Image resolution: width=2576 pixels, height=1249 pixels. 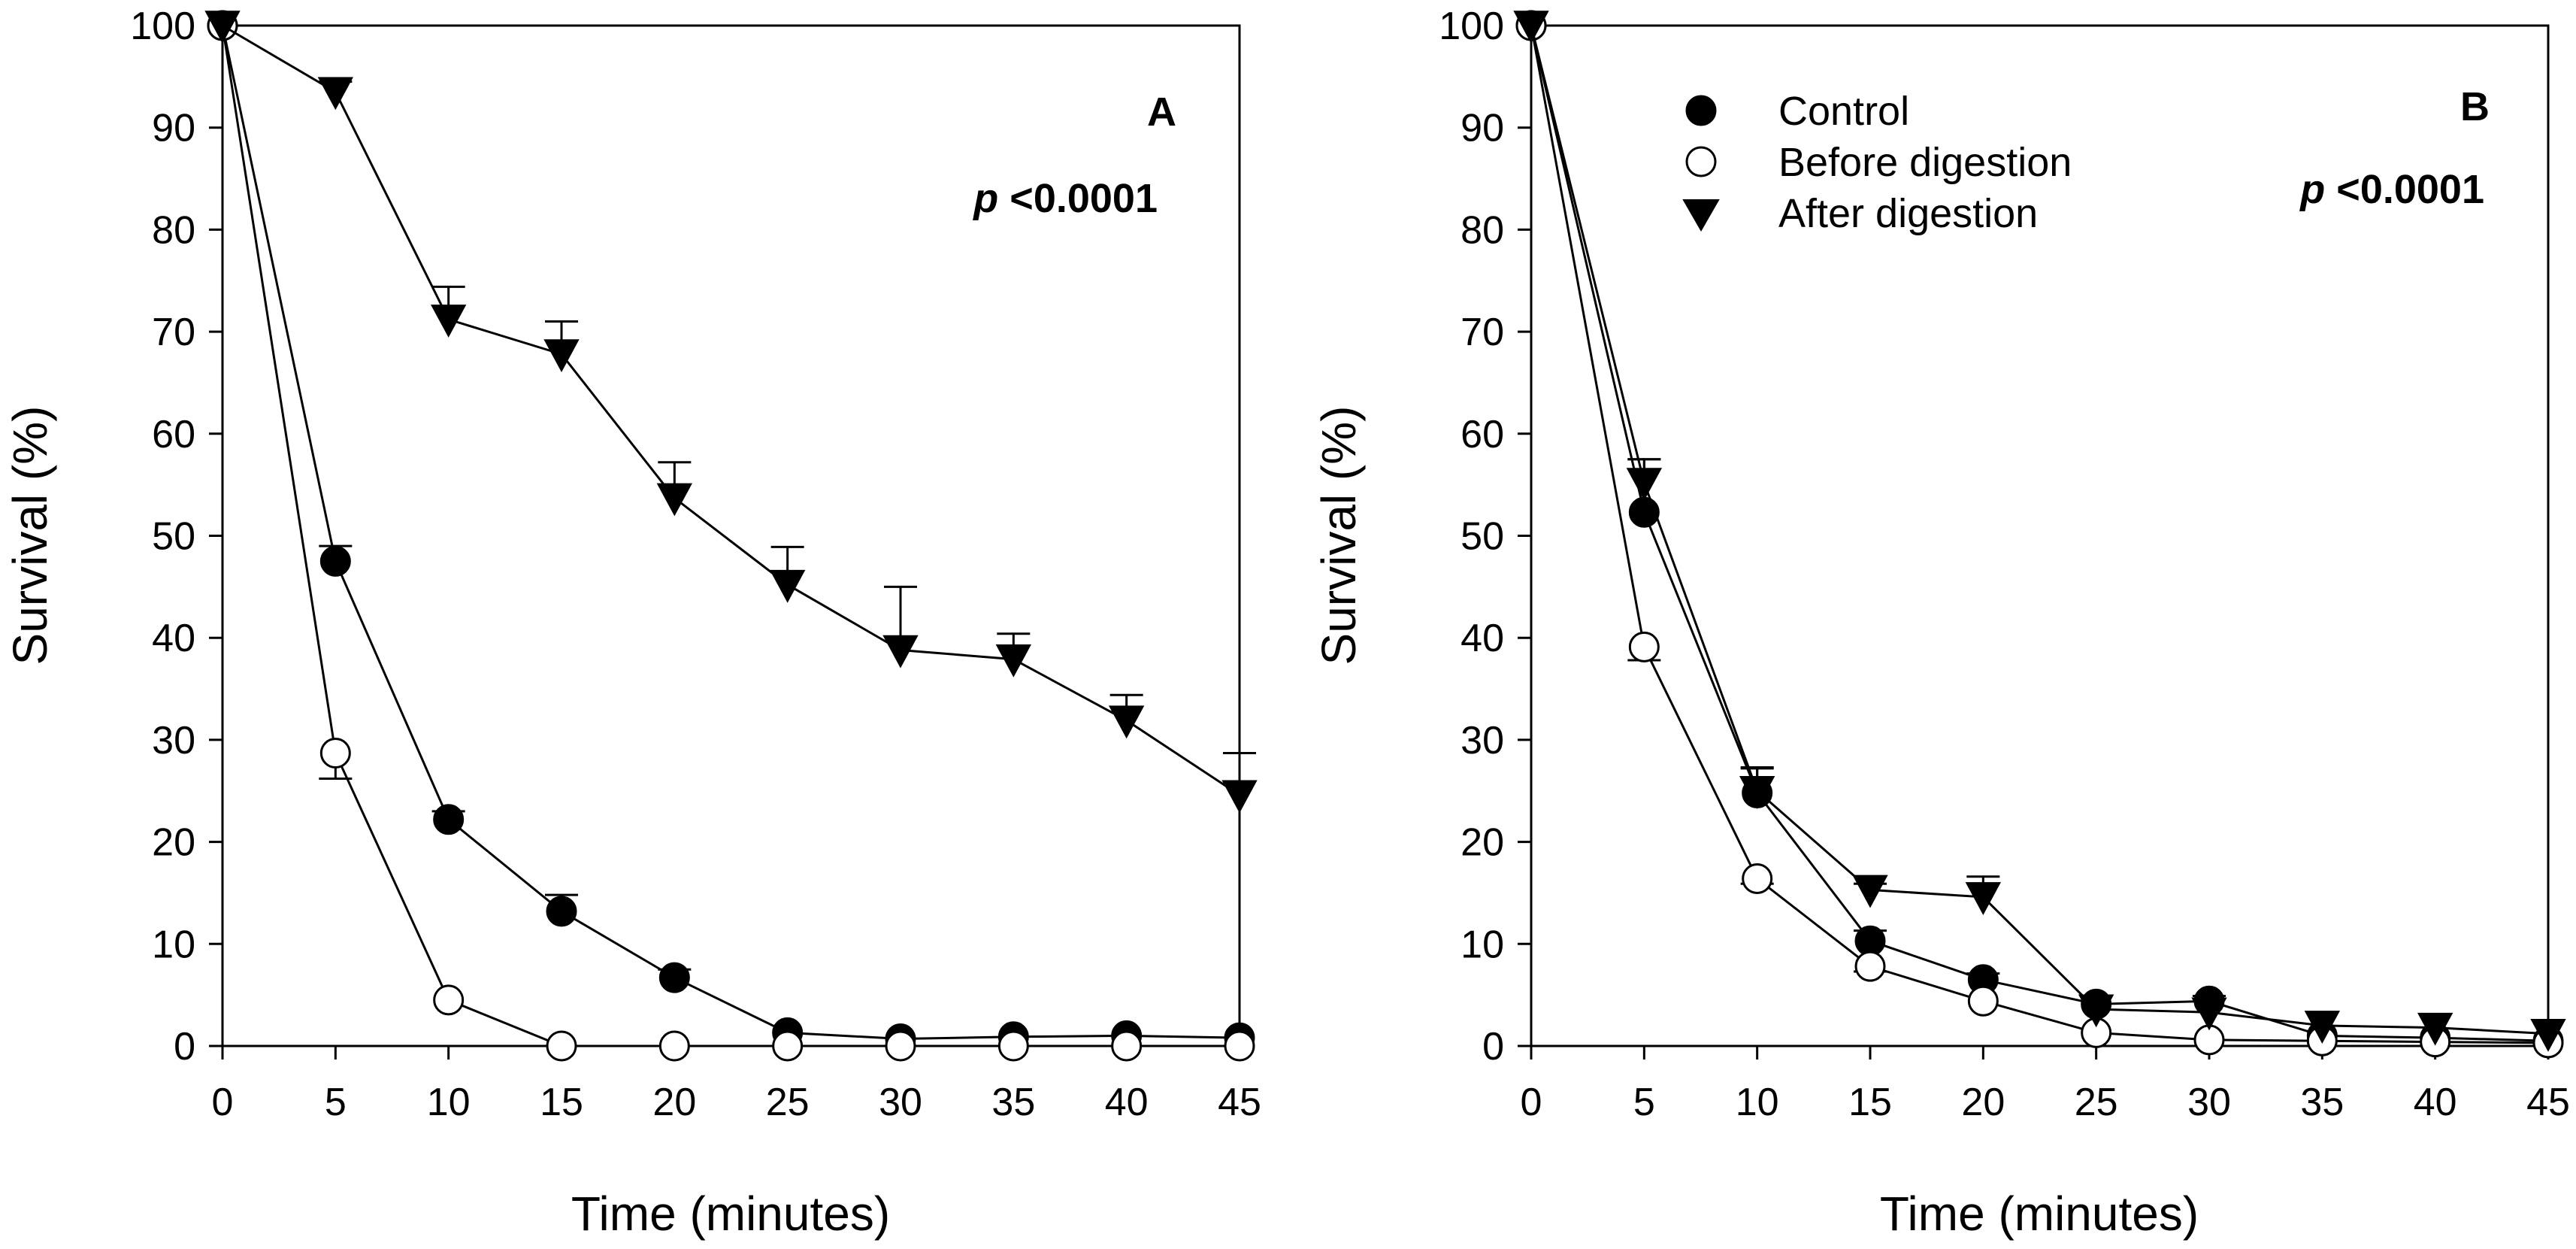 I want to click on x-tick-label: 20, so click(x=1983, y=1103).